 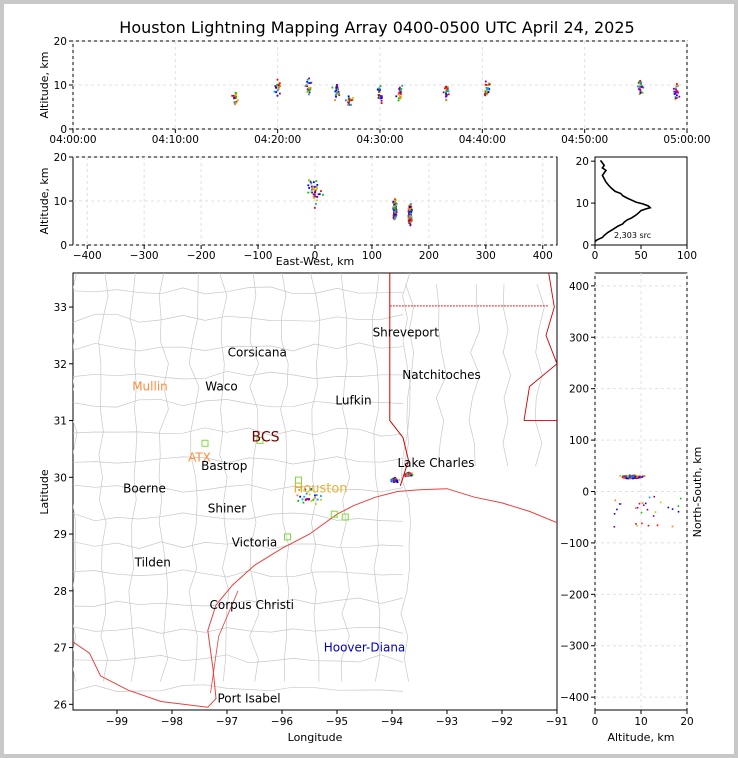 I want to click on city-label: Houston, so click(x=320, y=489).